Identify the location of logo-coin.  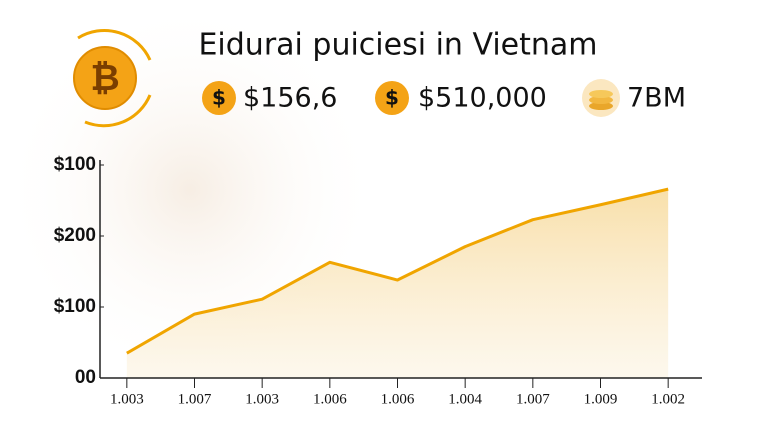
(105, 78).